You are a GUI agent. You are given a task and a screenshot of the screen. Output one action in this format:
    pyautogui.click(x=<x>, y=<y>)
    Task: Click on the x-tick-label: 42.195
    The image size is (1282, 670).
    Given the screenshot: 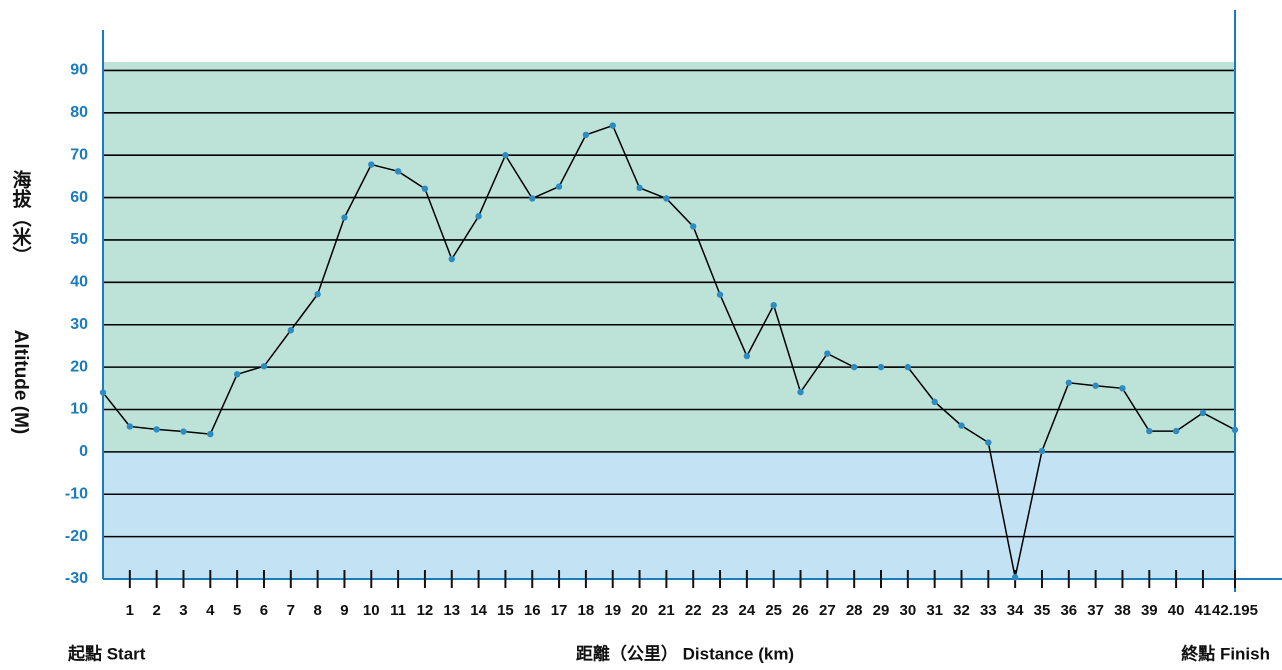 What is the action you would take?
    pyautogui.click(x=1235, y=610)
    